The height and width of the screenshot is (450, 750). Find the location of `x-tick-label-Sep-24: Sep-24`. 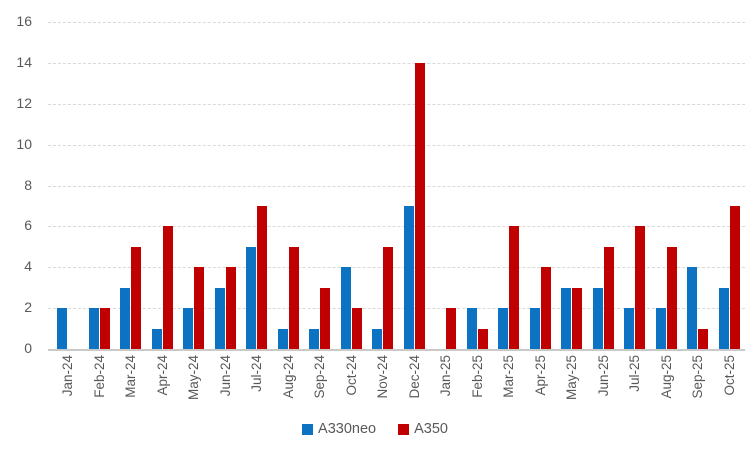

x-tick-label-Sep-24: Sep-24 is located at coordinates (320, 377).